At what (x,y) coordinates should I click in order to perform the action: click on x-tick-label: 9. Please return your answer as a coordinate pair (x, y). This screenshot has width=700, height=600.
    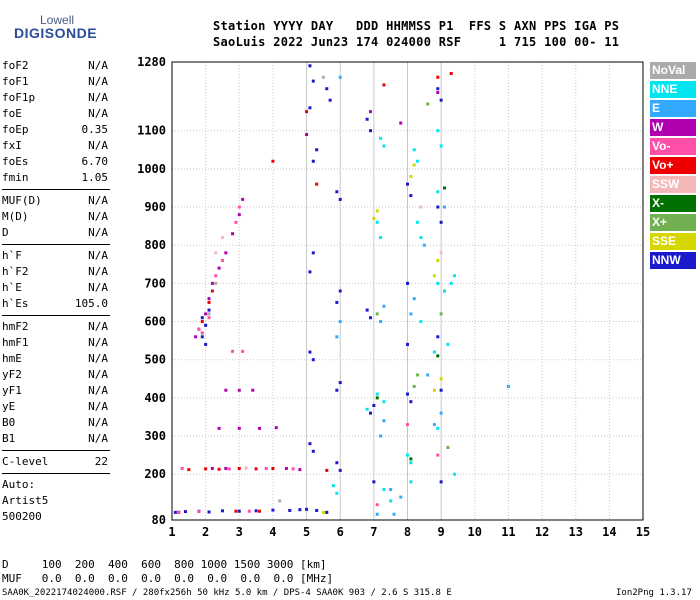
    Looking at the image, I should click on (441, 532).